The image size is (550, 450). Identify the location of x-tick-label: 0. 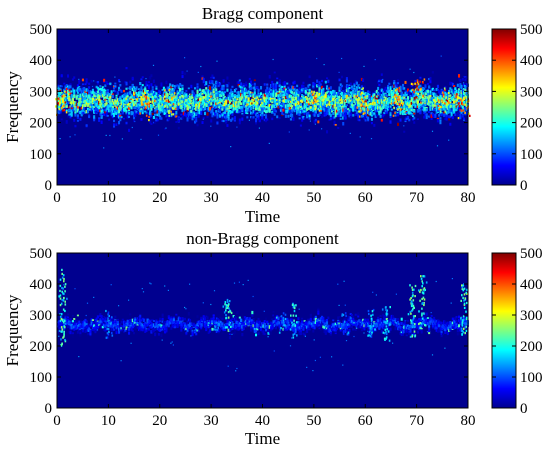
(57, 198).